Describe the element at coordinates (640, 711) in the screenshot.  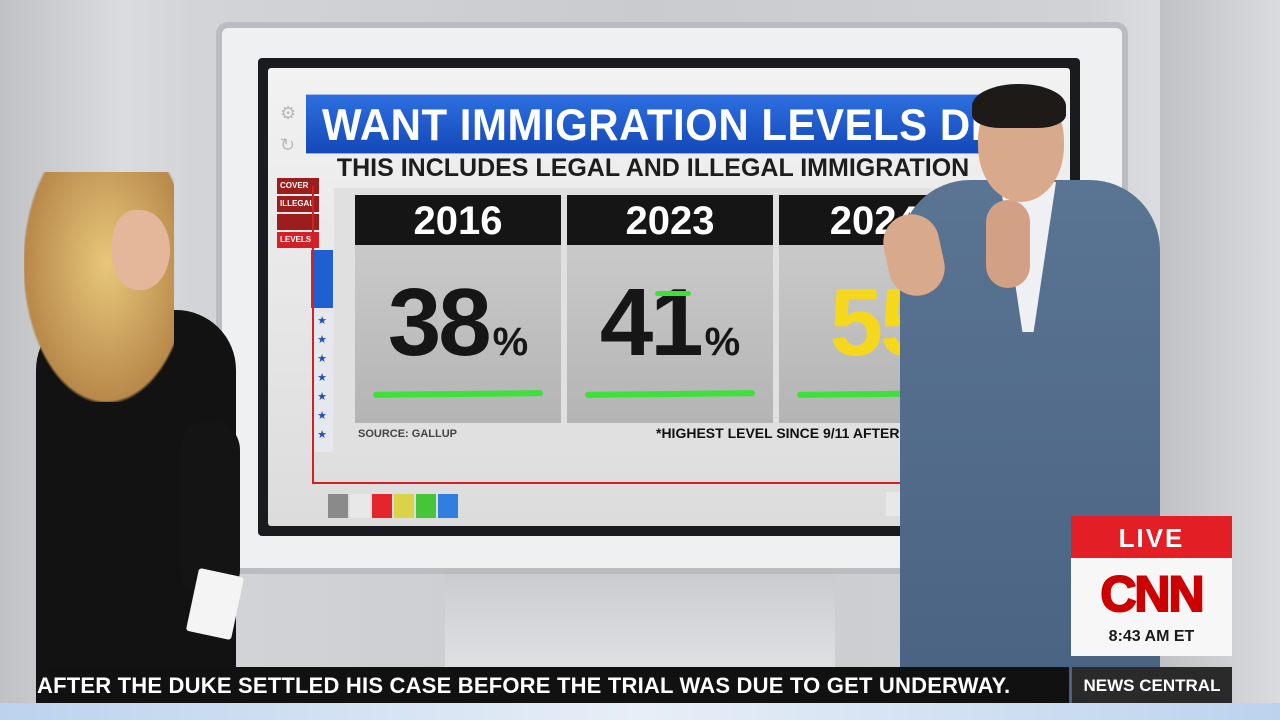
I see `bottom-strip` at that location.